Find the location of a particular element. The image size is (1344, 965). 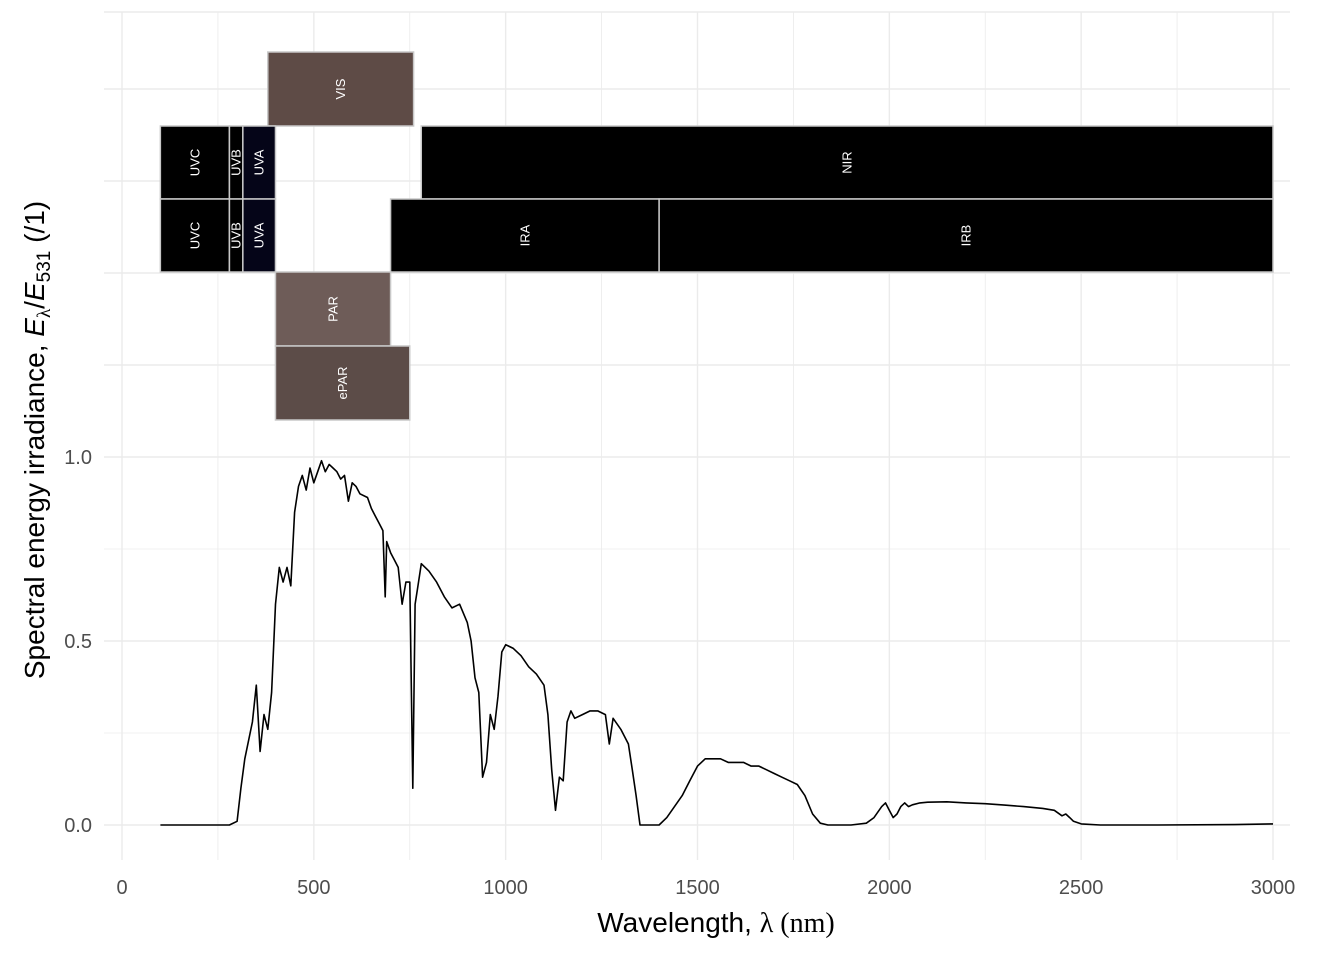

band-nir-row2-label: NIR is located at coordinates (847, 162).